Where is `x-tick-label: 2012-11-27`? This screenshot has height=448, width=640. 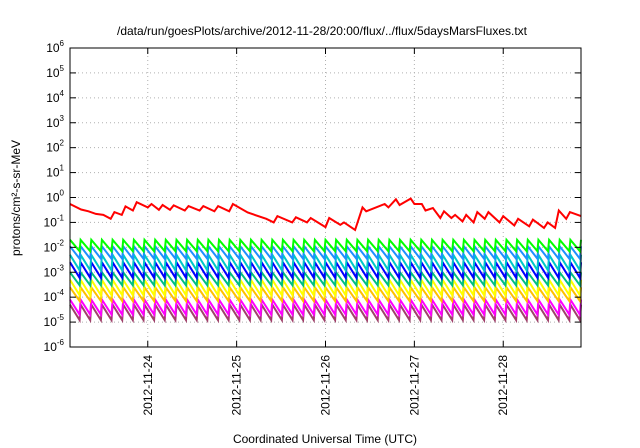 x-tick-label: 2012-11-27 is located at coordinates (414, 385).